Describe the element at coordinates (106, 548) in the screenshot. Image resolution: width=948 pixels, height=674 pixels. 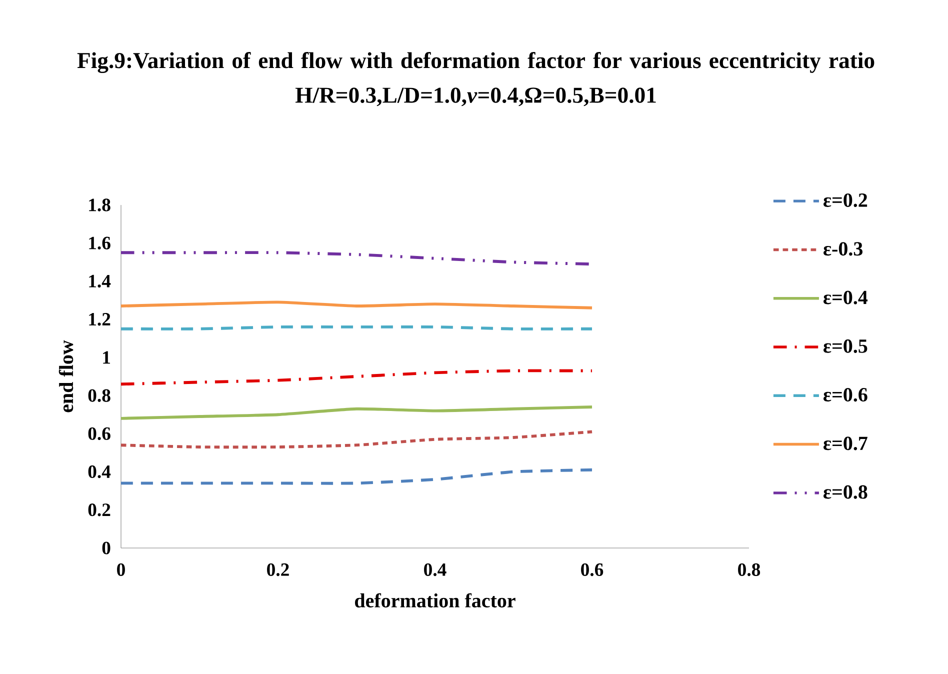
I see `y-tick-label: 0` at that location.